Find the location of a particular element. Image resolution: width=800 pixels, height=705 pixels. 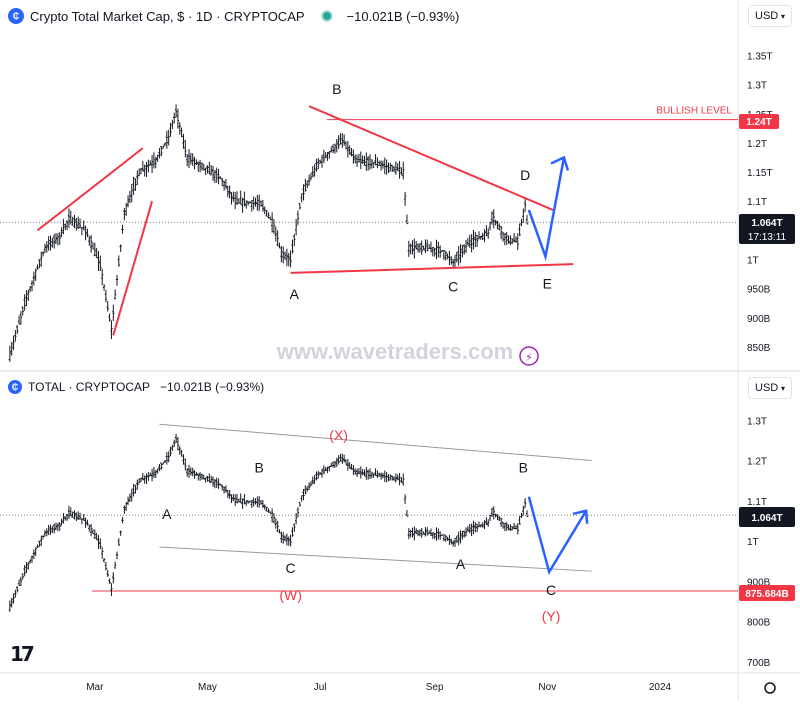

wave-label-d: D is located at coordinates (525, 175).